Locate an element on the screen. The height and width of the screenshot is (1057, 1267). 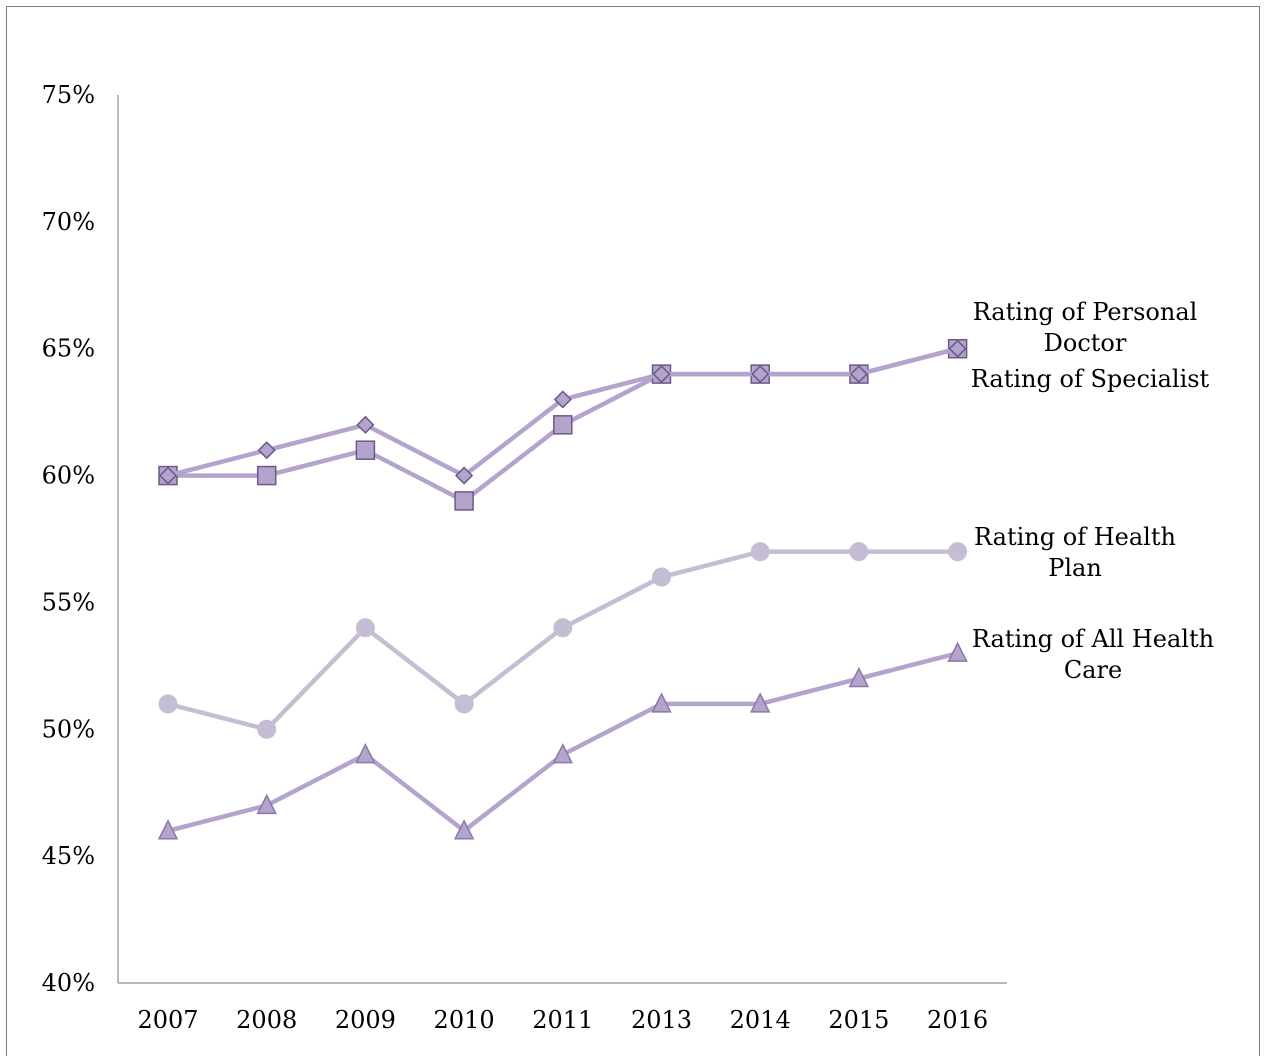
y-tick-label: 45% is located at coordinates (68, 856).